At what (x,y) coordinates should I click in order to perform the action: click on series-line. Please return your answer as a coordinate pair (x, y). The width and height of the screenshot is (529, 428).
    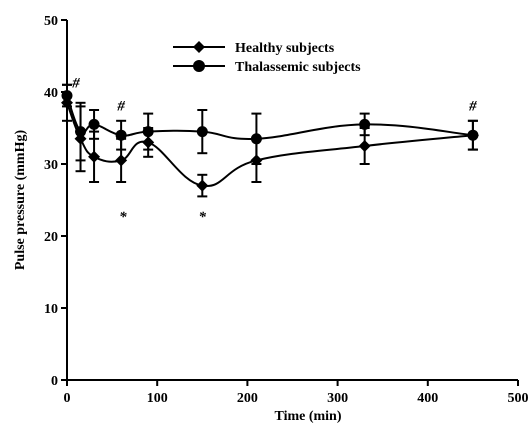
    Looking at the image, I should click on (269, 117).